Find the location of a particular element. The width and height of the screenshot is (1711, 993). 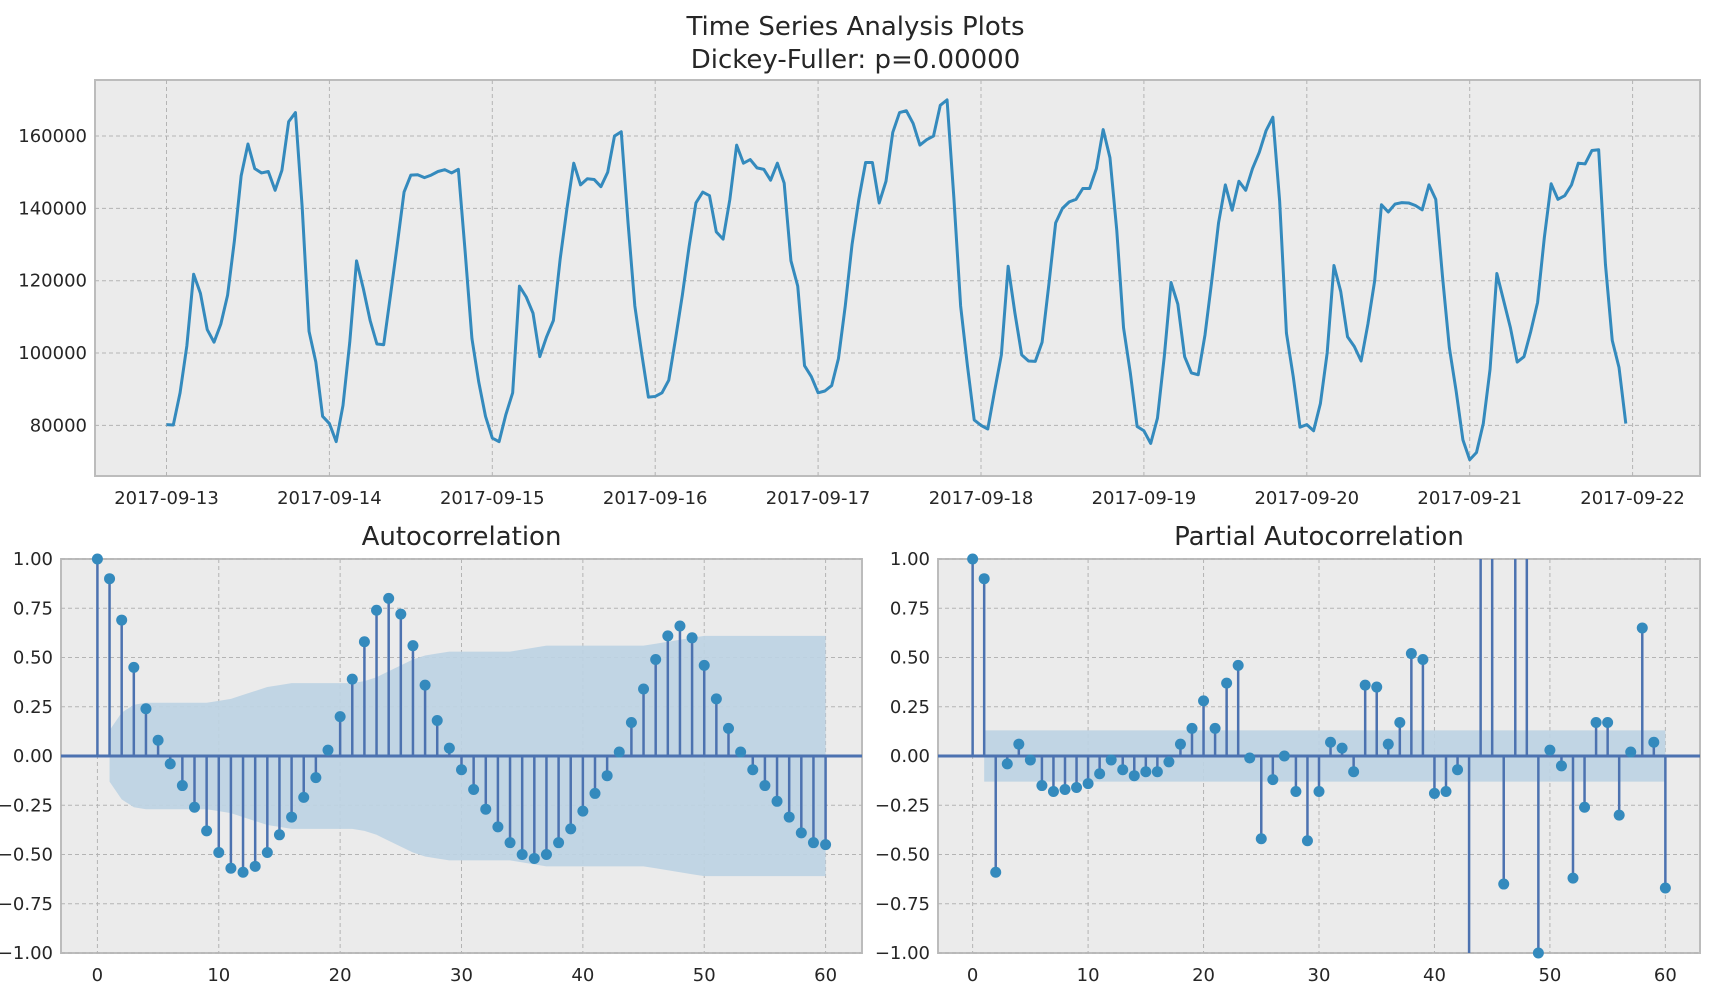

x-tick-label: 2017-09-22 is located at coordinates (1632, 498).